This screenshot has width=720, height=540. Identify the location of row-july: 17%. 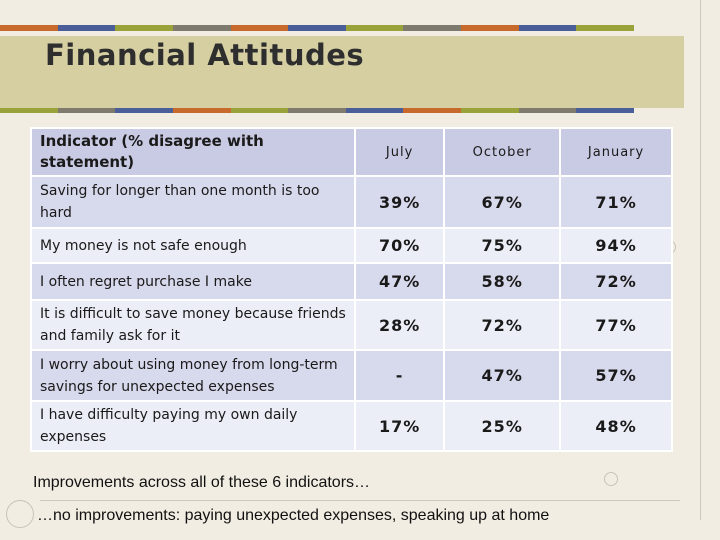
(399, 426).